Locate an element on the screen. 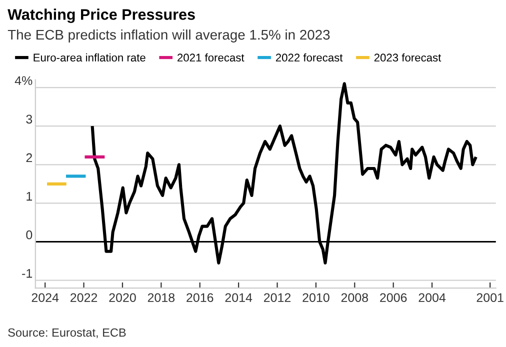 The height and width of the screenshot is (347, 506). y-tick-label: 4% is located at coordinates (23, 80).